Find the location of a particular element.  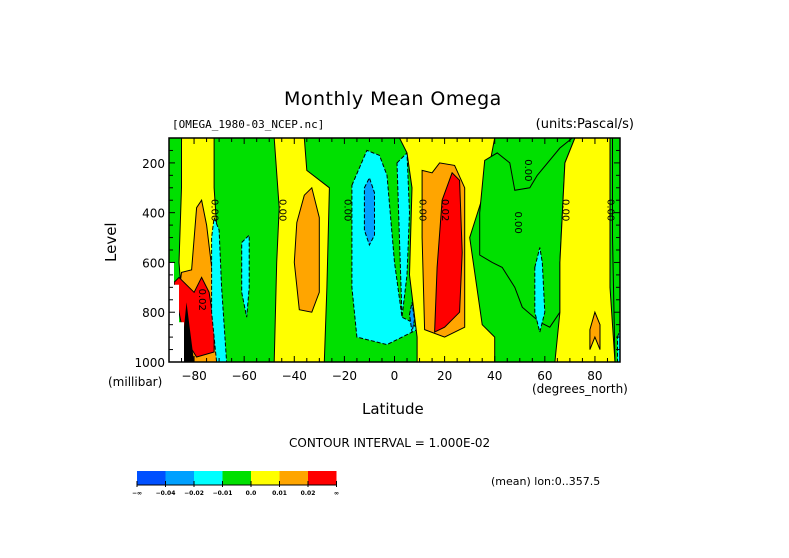

chart-title: Monthly Mean Omega is located at coordinates (393, 99).